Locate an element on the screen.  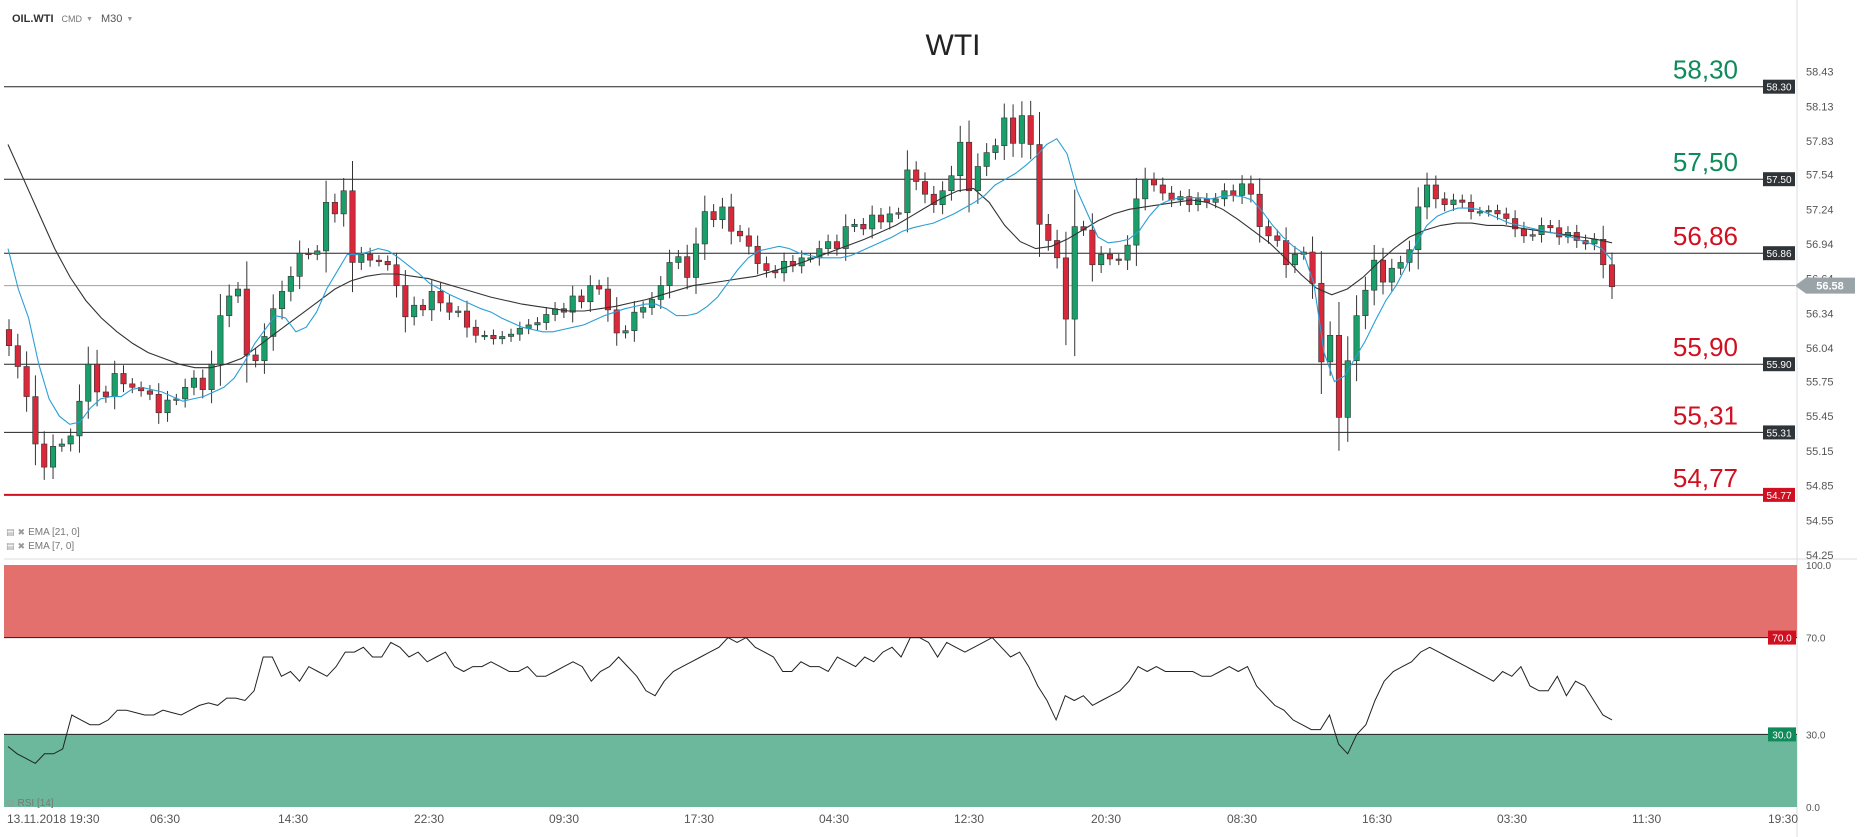
x-tick-label: 12:30 is located at coordinates (969, 819).